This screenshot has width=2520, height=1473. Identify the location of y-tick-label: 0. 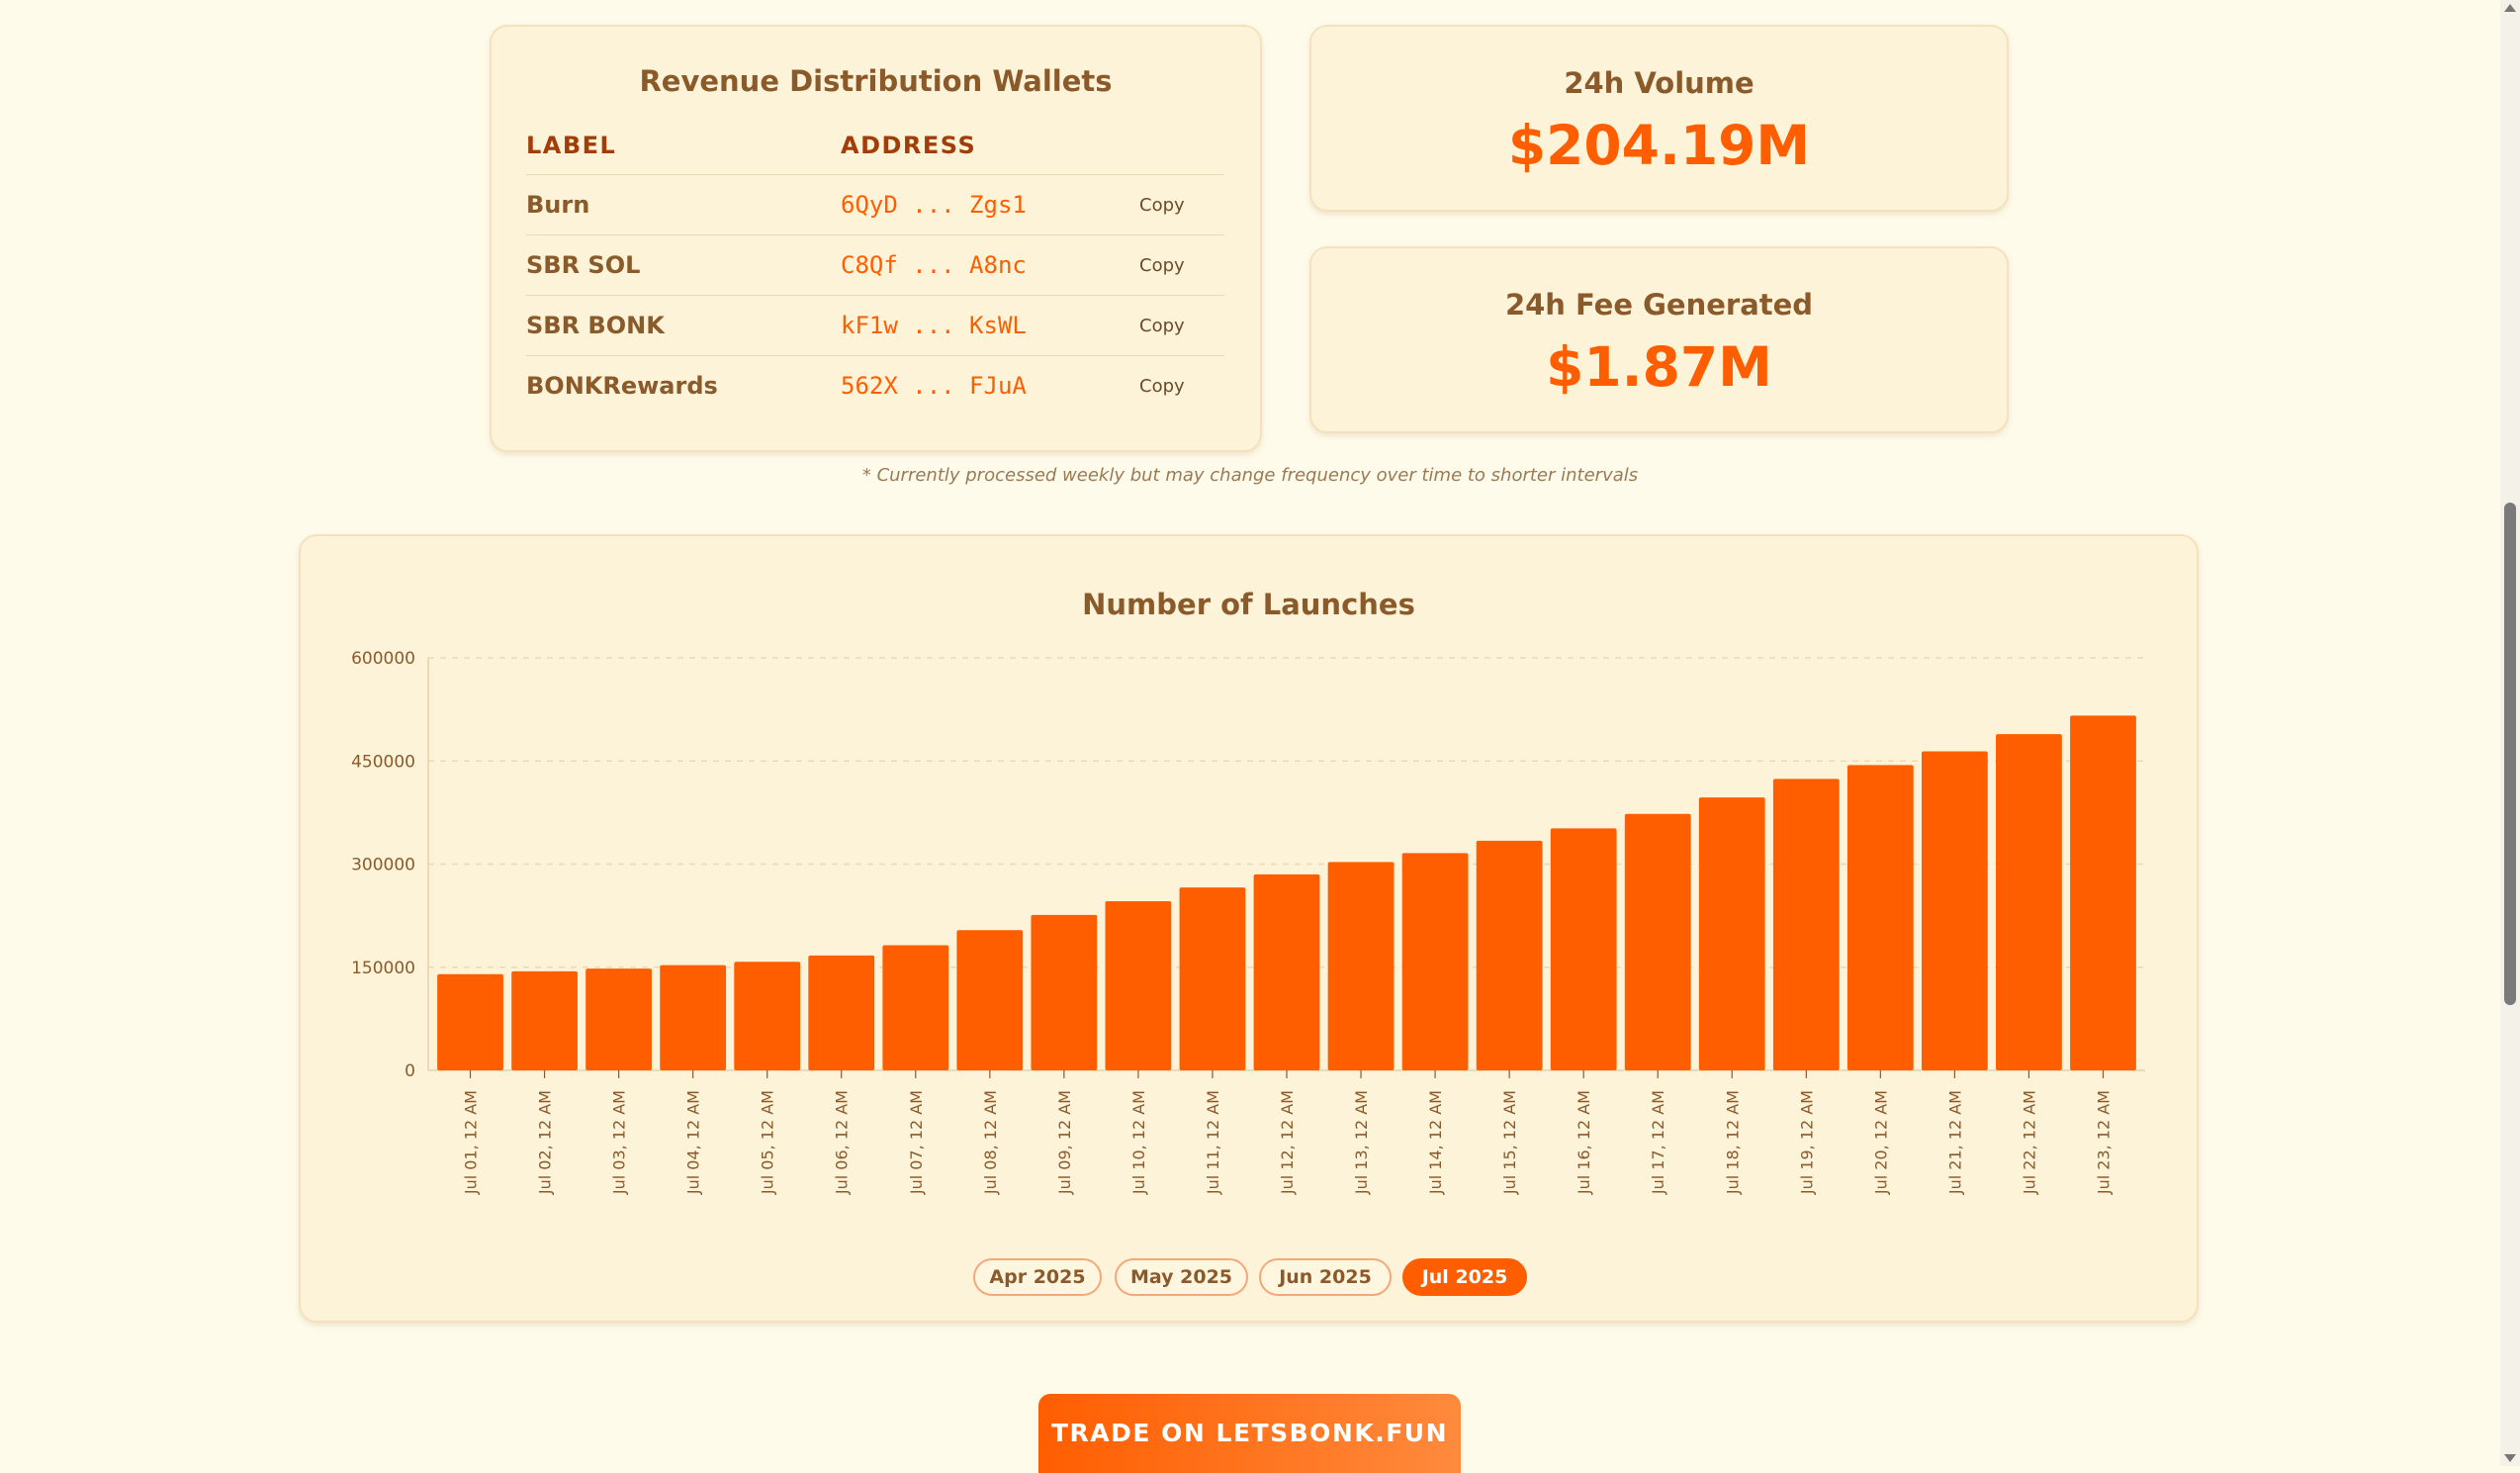
(410, 1071).